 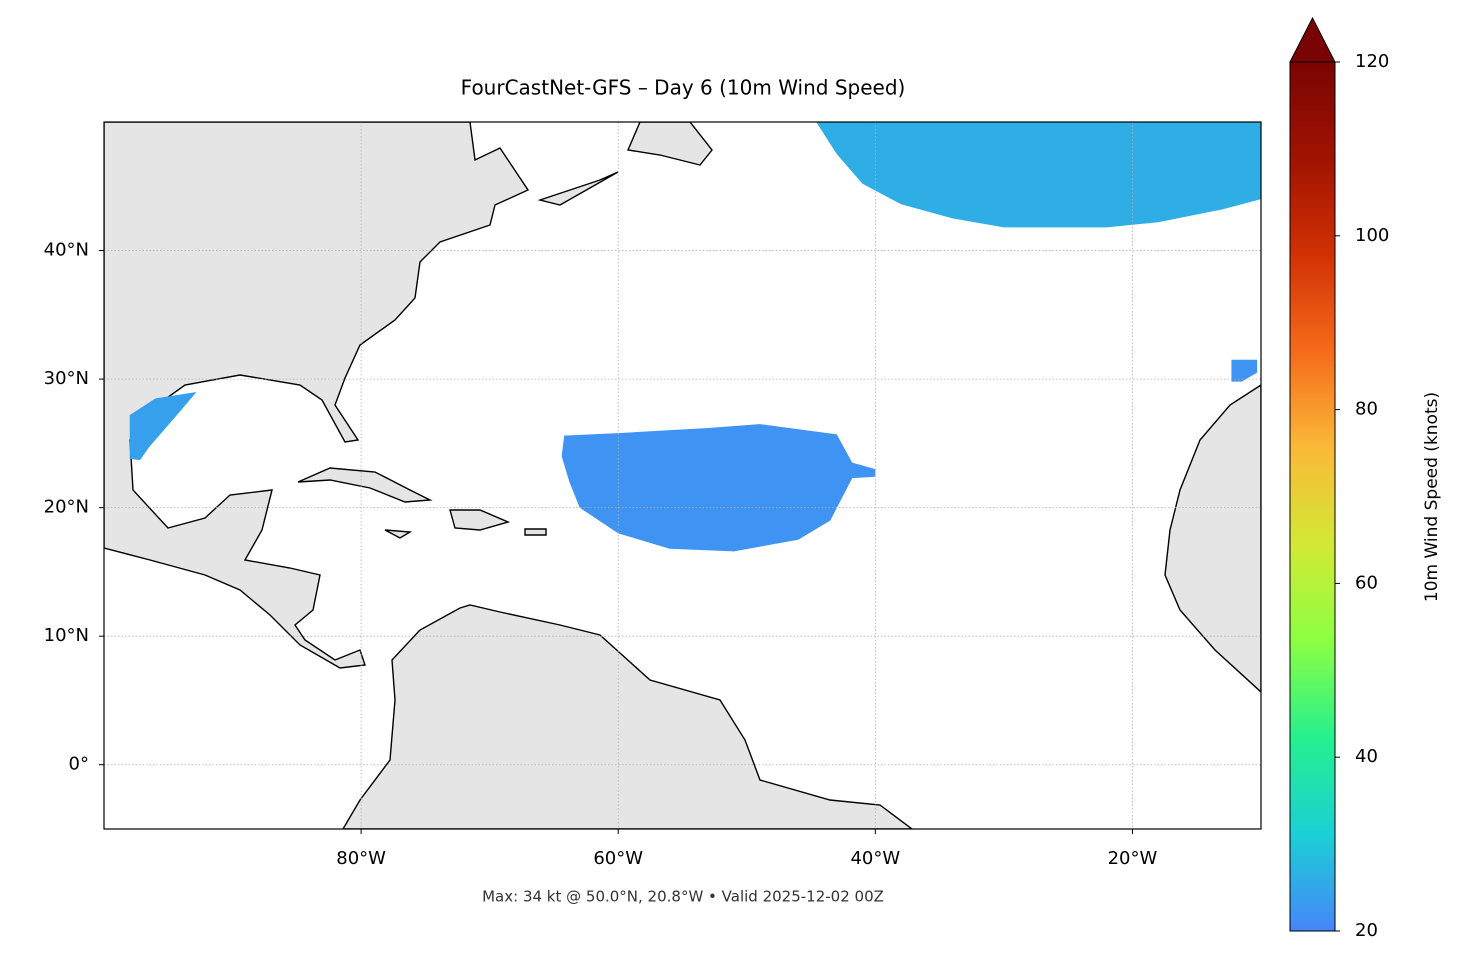 What do you see at coordinates (361, 858) in the screenshot?
I see `x-tick-label: 80°W` at bounding box center [361, 858].